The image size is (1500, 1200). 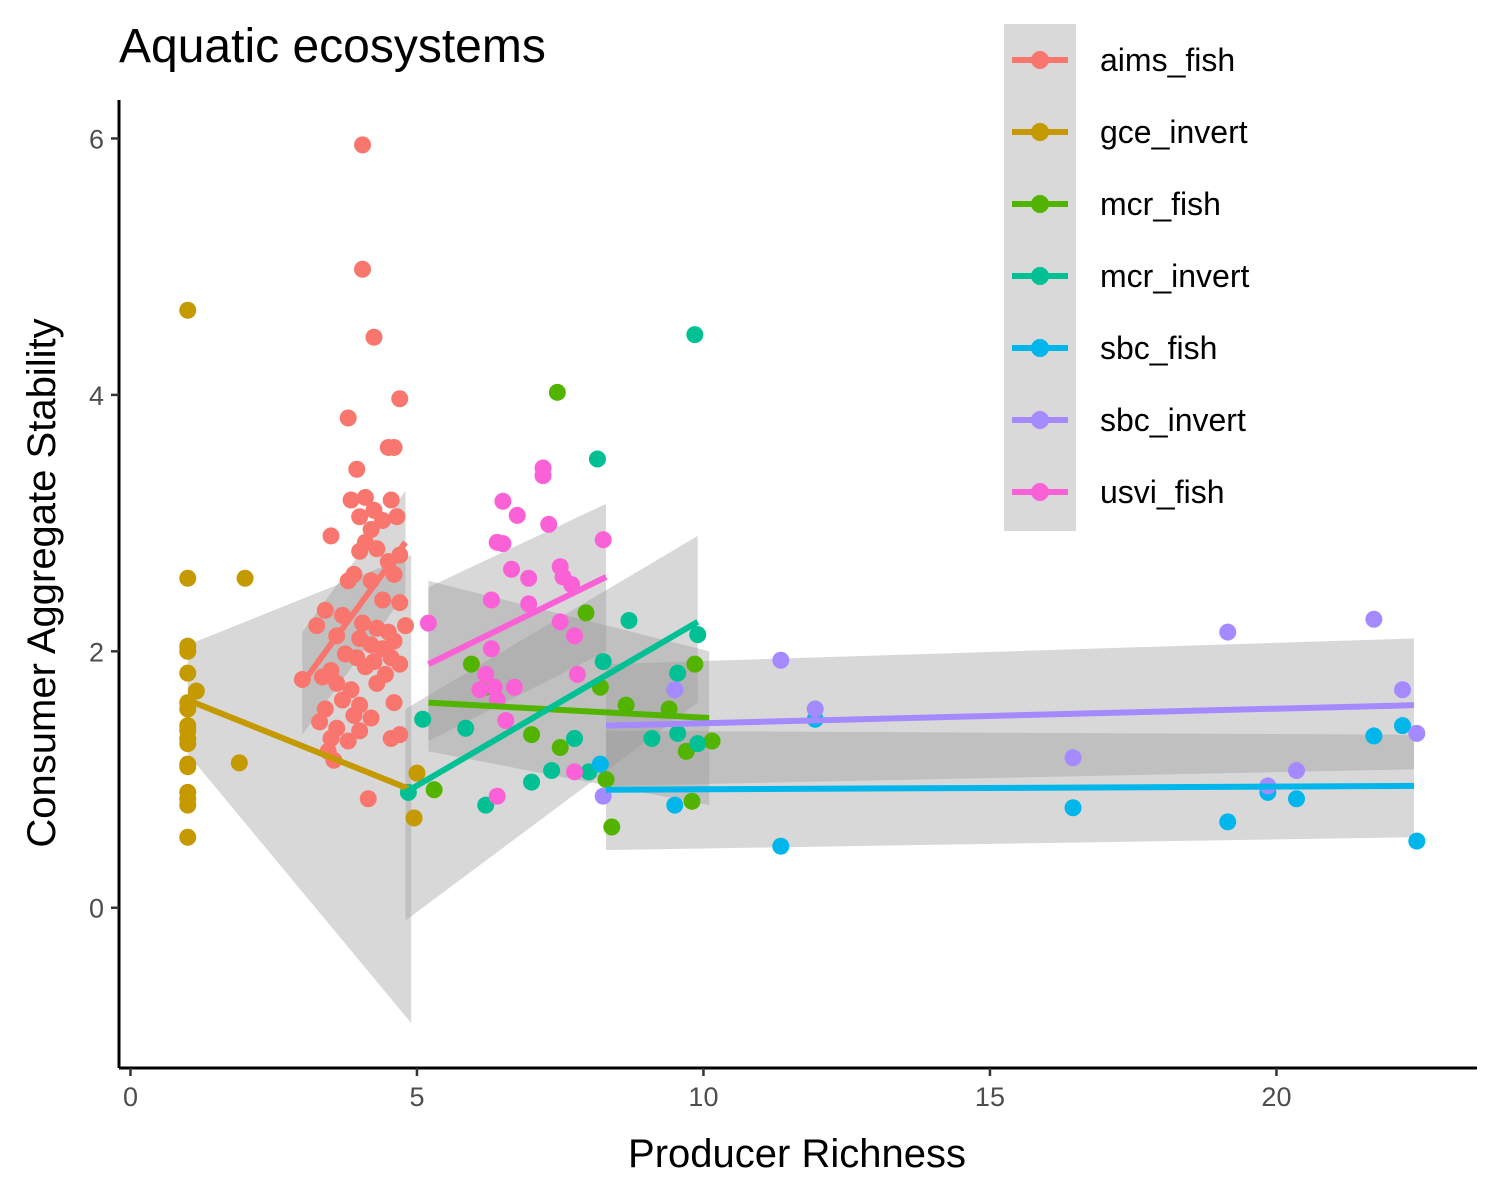 What do you see at coordinates (569, 710) in the screenshot?
I see `fit-line-mcr_fish` at bounding box center [569, 710].